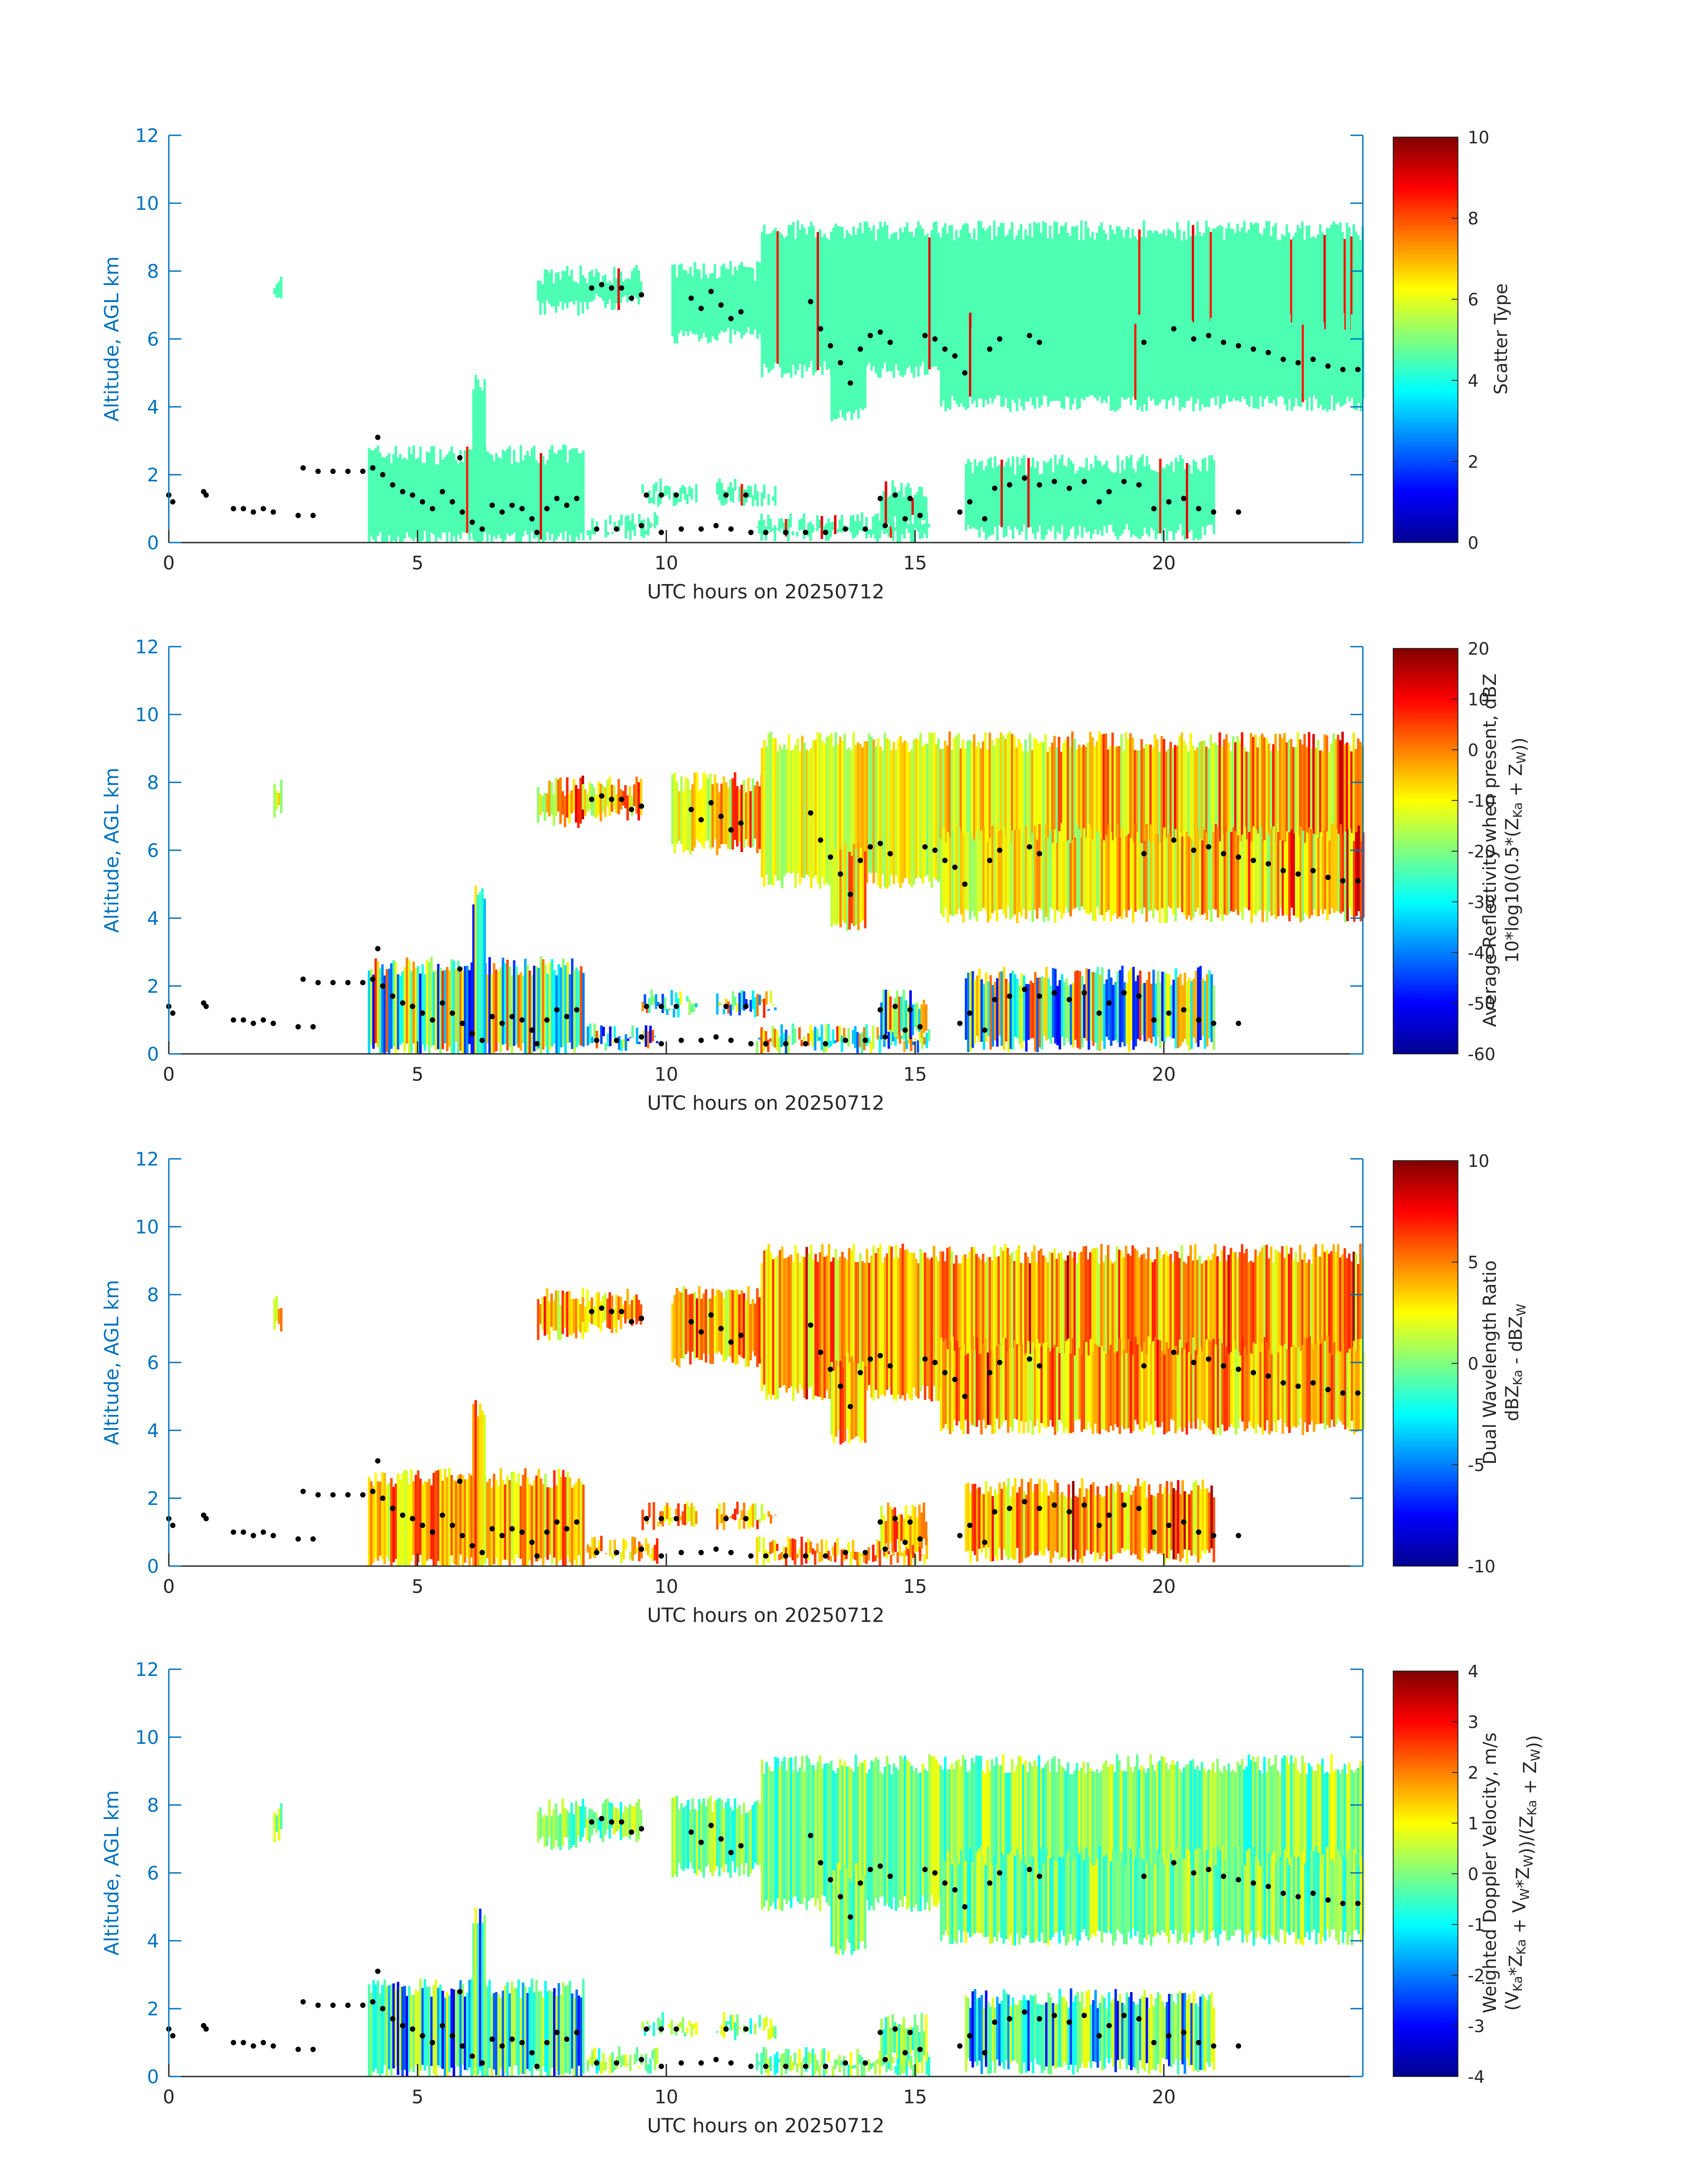  Describe the element at coordinates (763, 920) in the screenshot. I see `layer-dots` at that location.